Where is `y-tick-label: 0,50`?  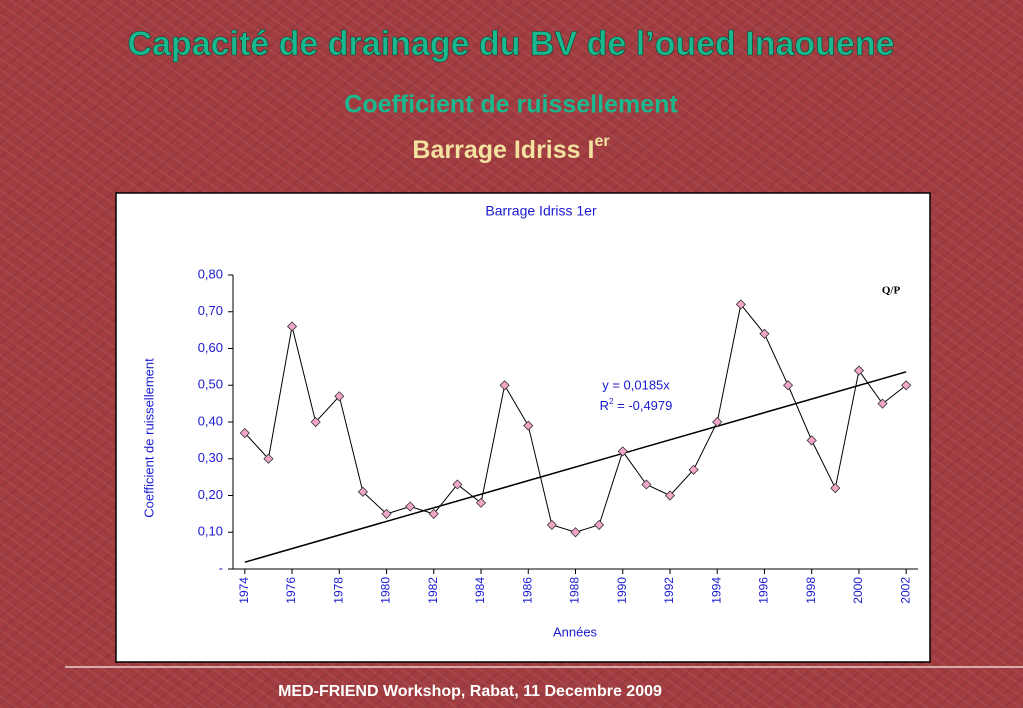
y-tick-label: 0,50 is located at coordinates (210, 384).